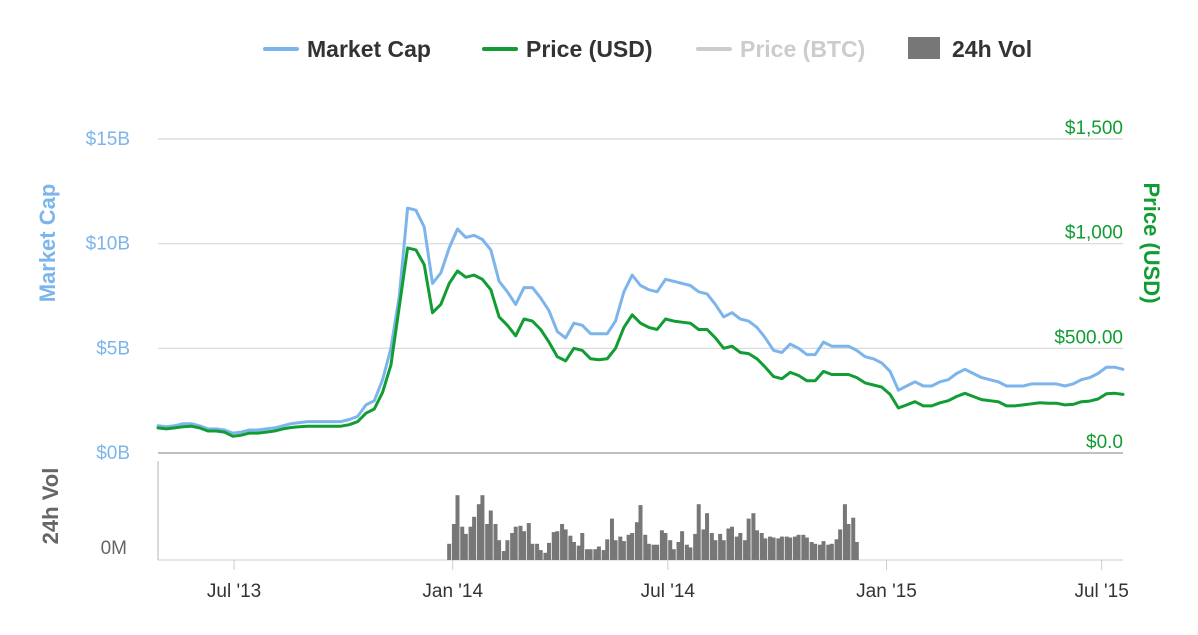 The width and height of the screenshot is (1198, 635). Describe the element at coordinates (113, 453) in the screenshot. I see `y-left-tick-label-0: $0B` at that location.